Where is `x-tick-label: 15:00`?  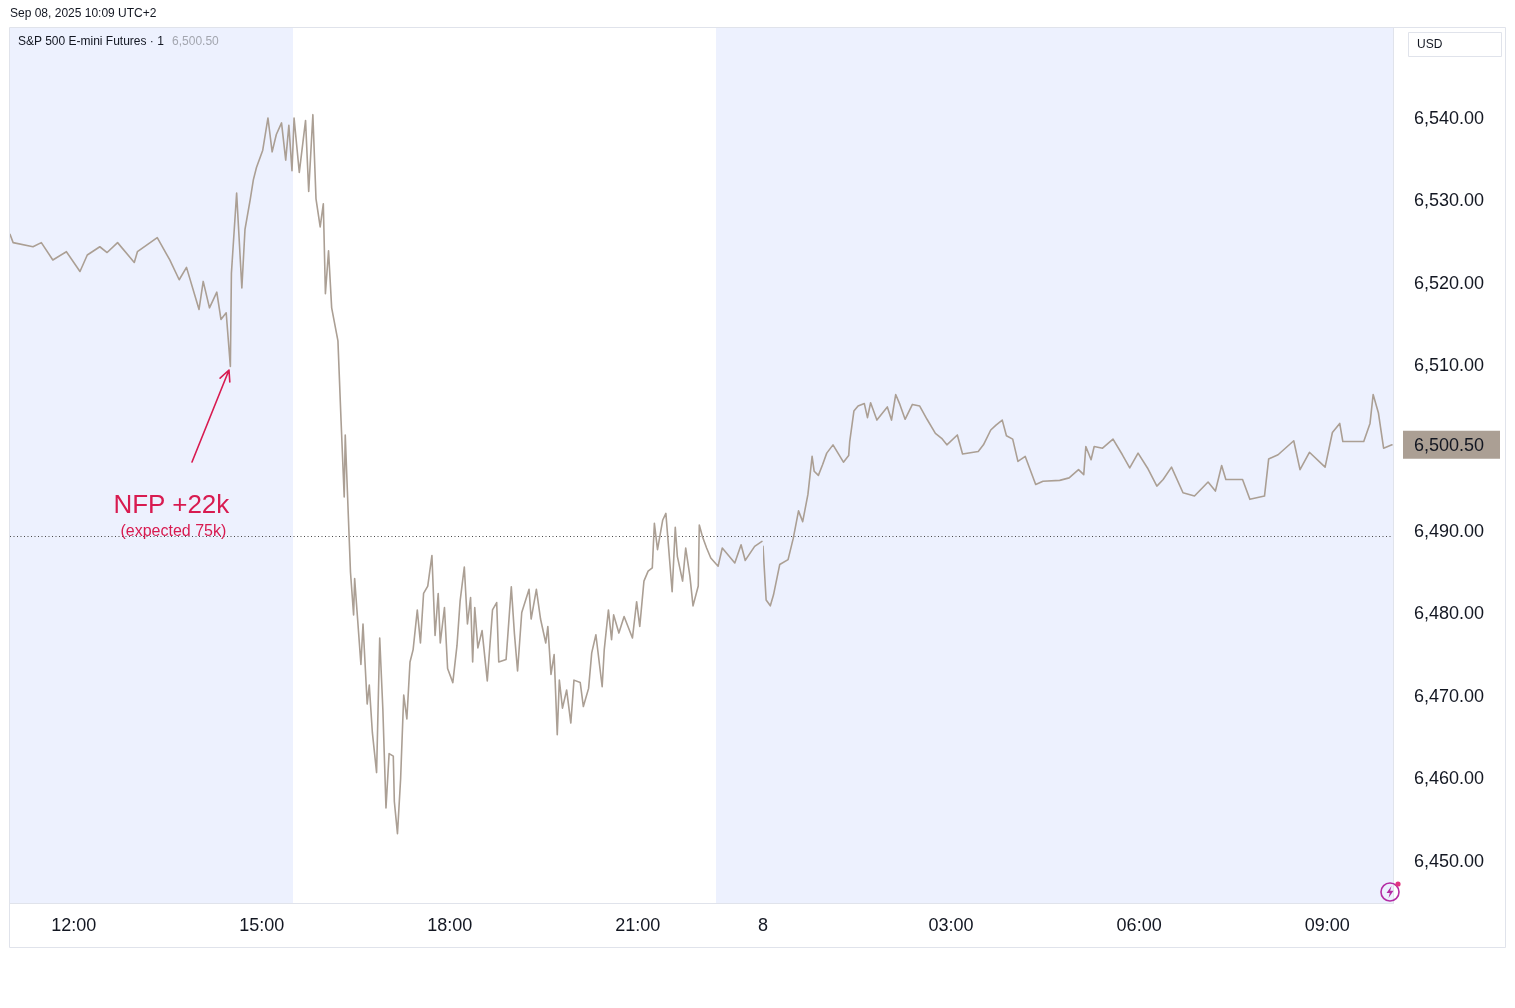
x-tick-label: 15:00 is located at coordinates (262, 924).